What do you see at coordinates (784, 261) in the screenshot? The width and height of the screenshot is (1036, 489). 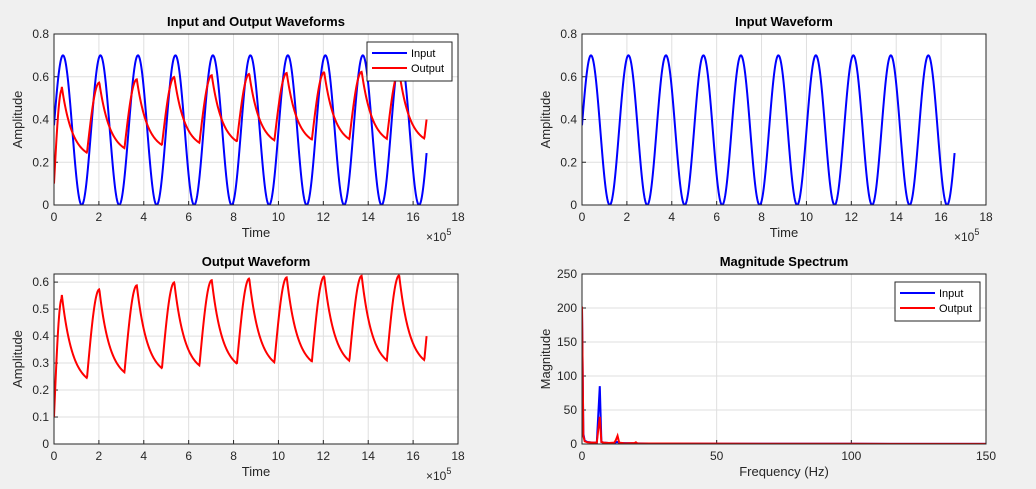 I see `chart-title: Magnitude Spectrum` at bounding box center [784, 261].